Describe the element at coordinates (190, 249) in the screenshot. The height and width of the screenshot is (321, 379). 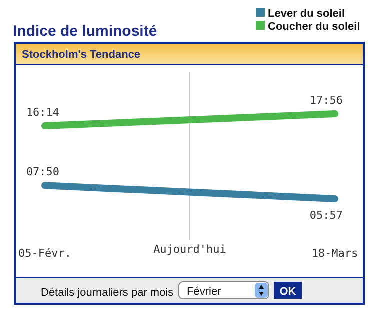
I see `ref-line-label: Aujourd'hui` at that location.